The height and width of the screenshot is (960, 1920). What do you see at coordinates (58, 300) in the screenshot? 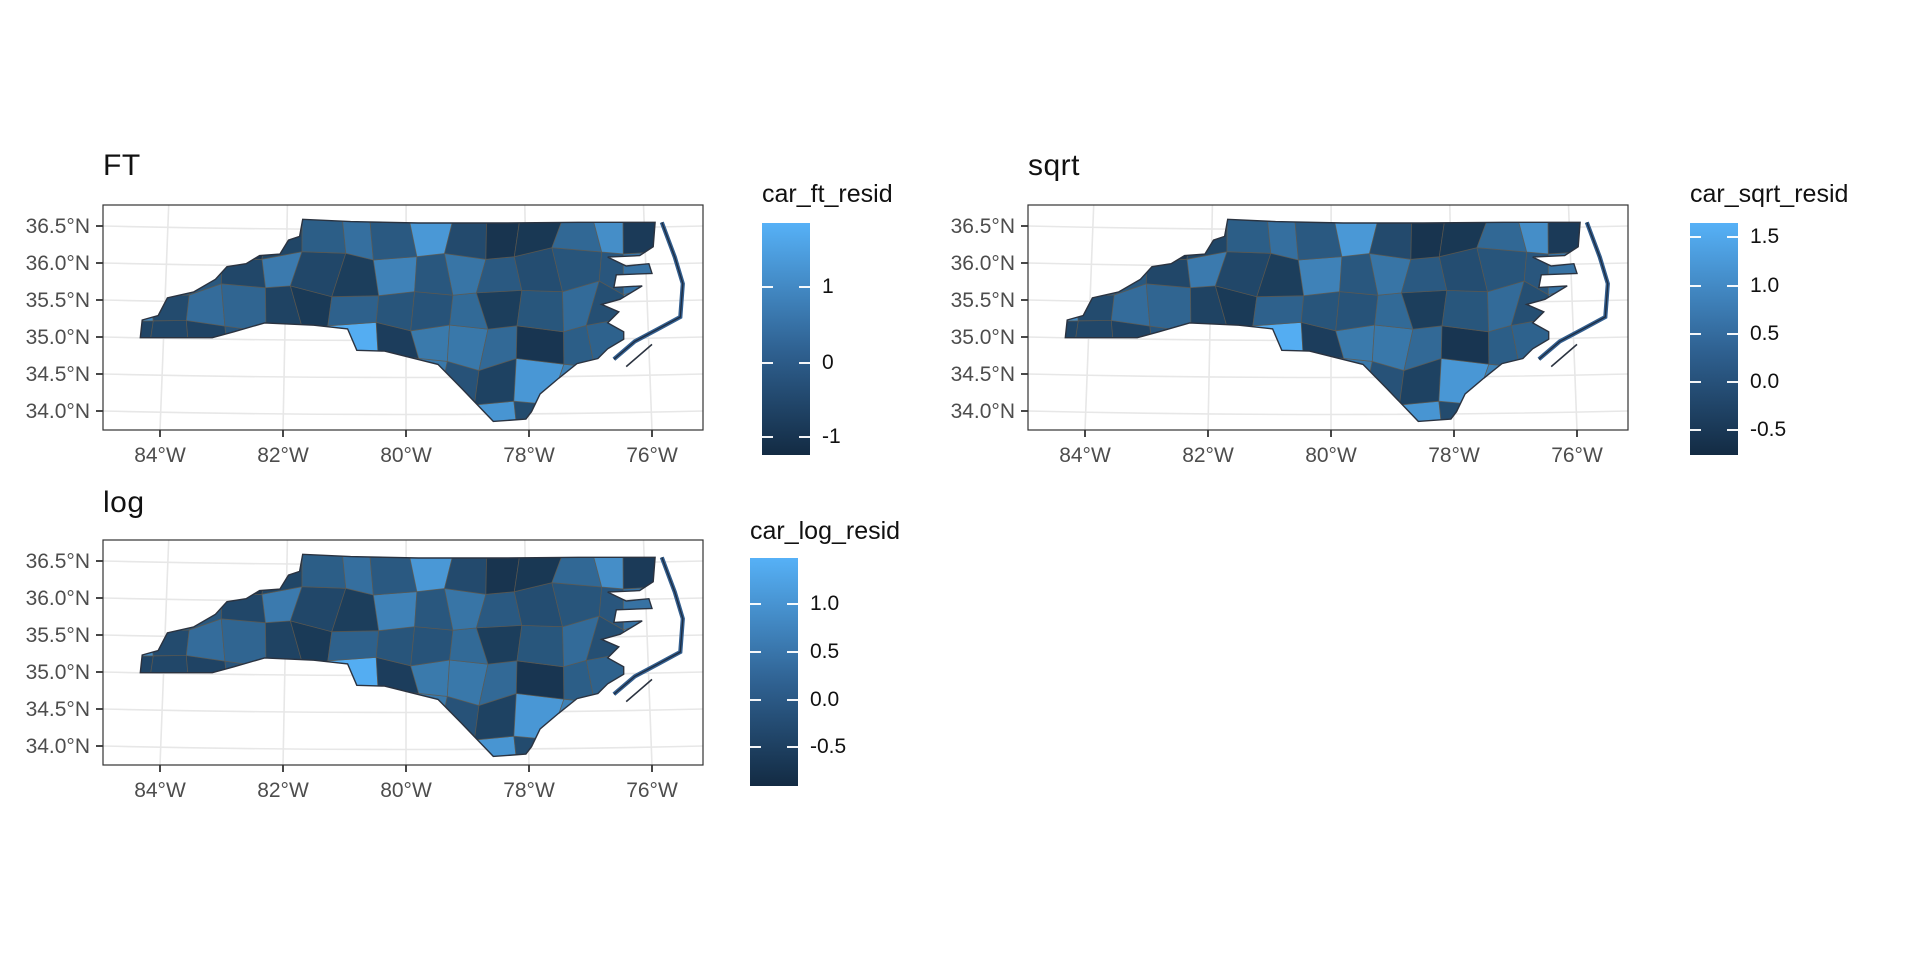
I see `y-tick-label: 35.5°N` at bounding box center [58, 300].